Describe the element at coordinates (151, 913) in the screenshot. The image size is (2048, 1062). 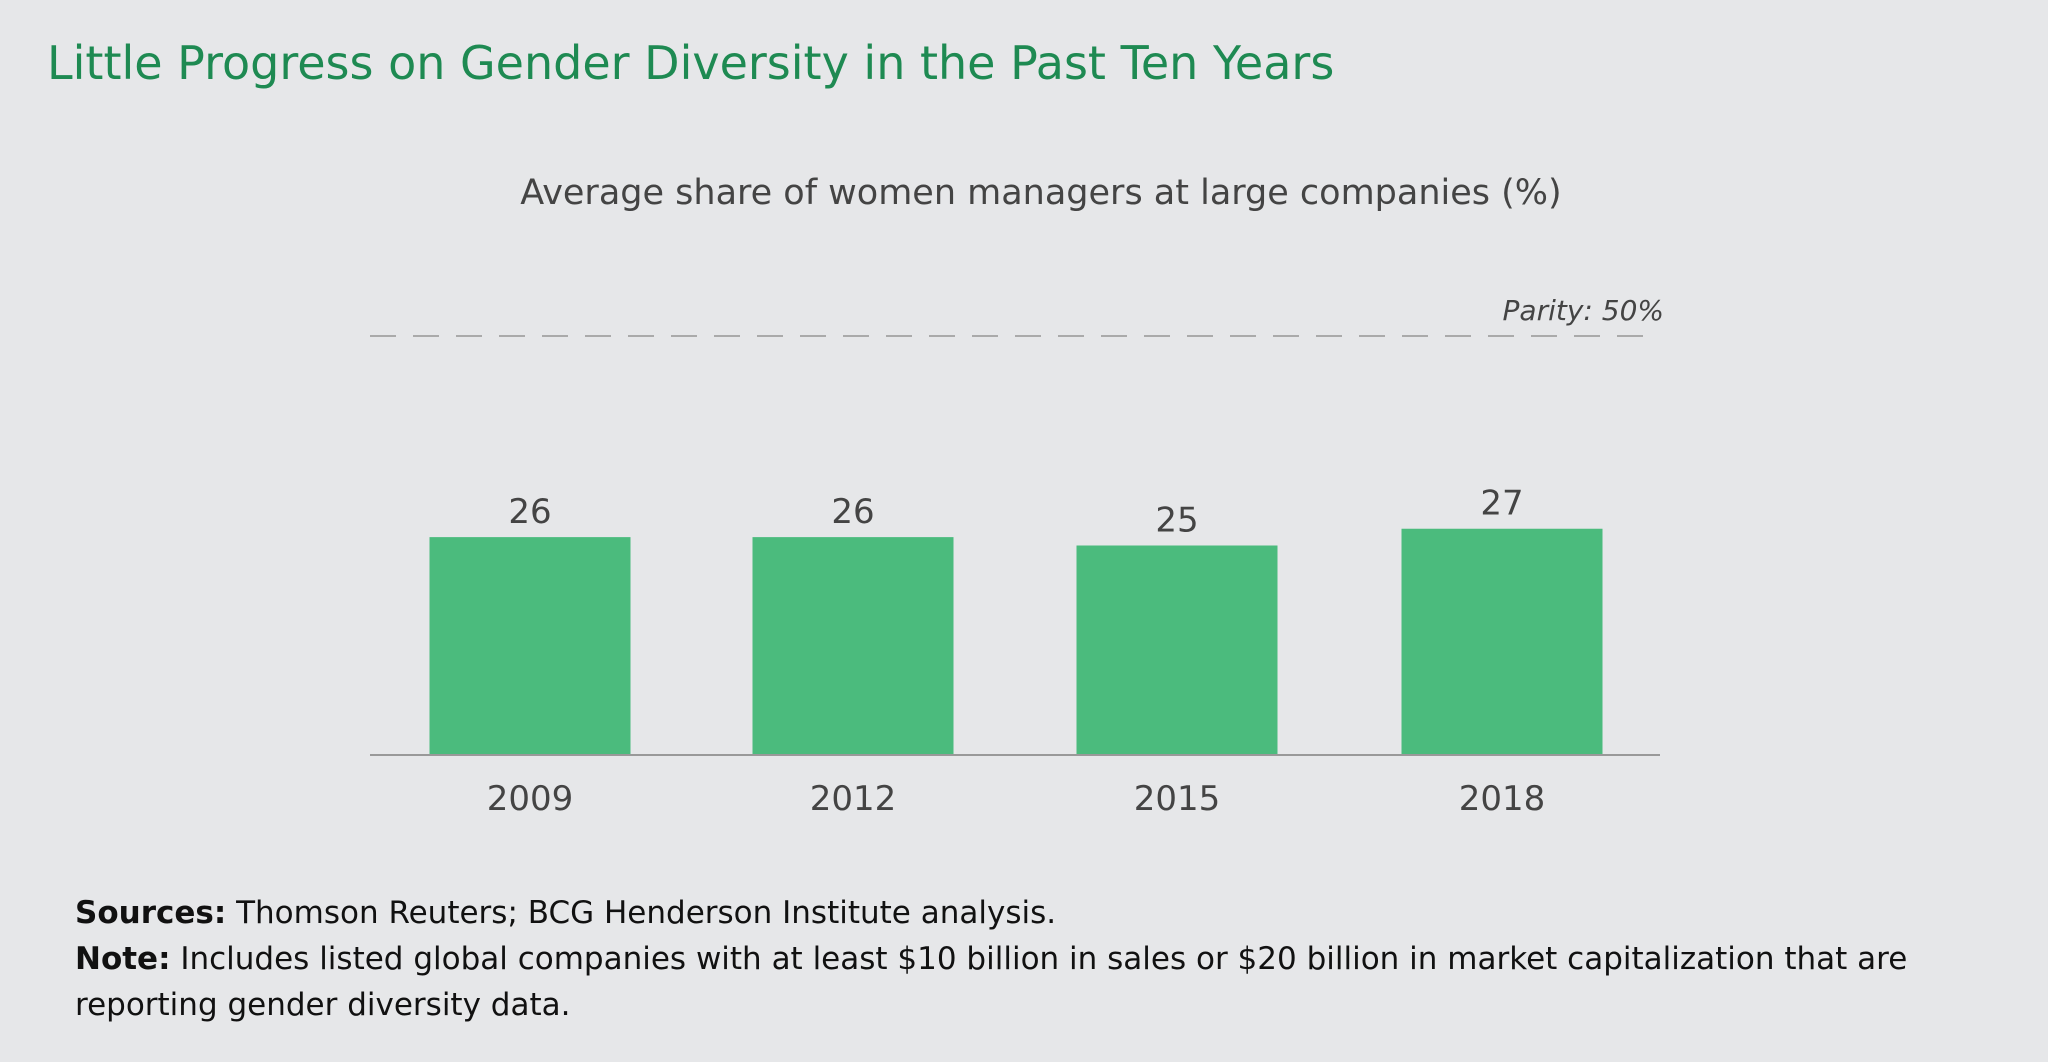
I see `sources-label: Sources:` at that location.